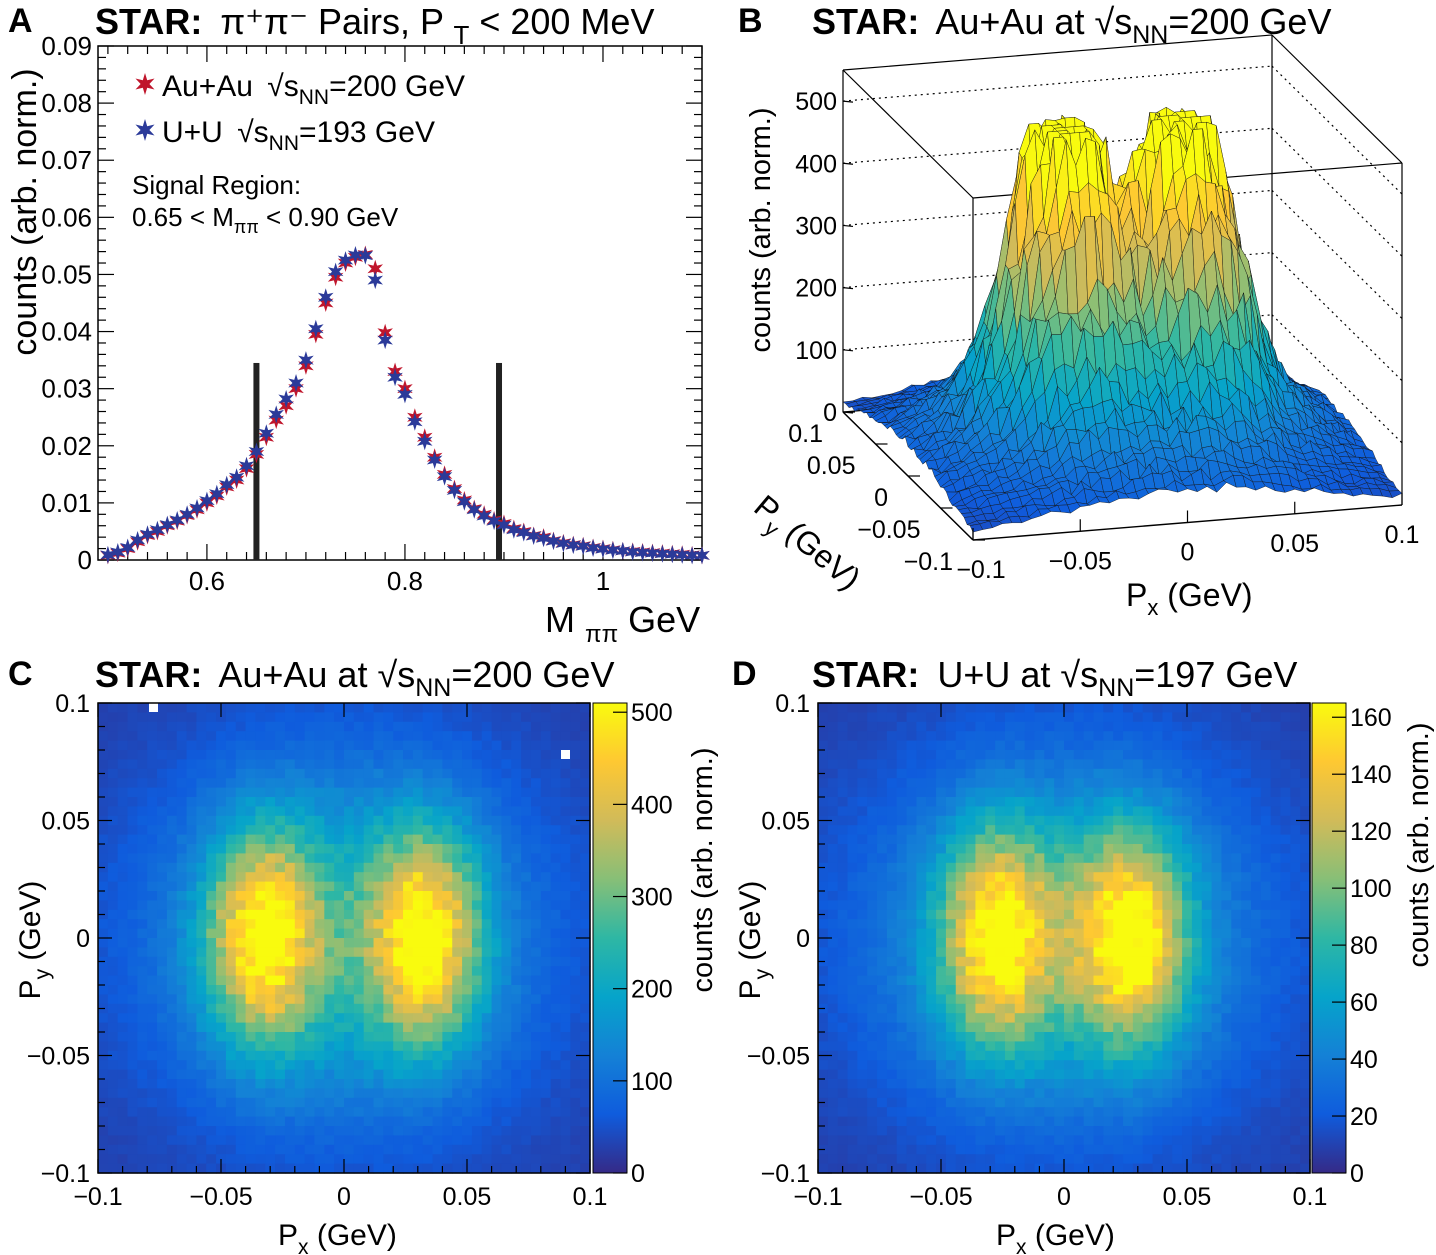  Describe the element at coordinates (1080, 561) in the screenshot. I see `x-tick-label: −0.05` at that location.